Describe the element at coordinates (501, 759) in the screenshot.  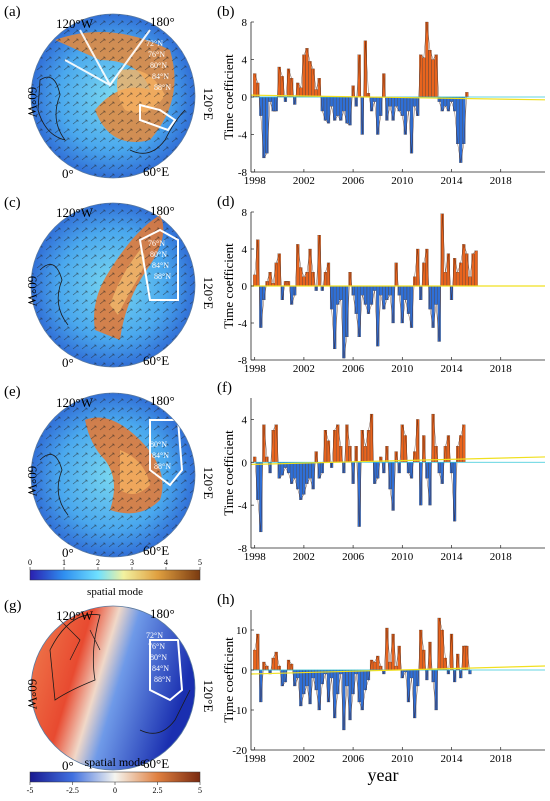
I see `chart-x-tick-label: 2018` at that location.